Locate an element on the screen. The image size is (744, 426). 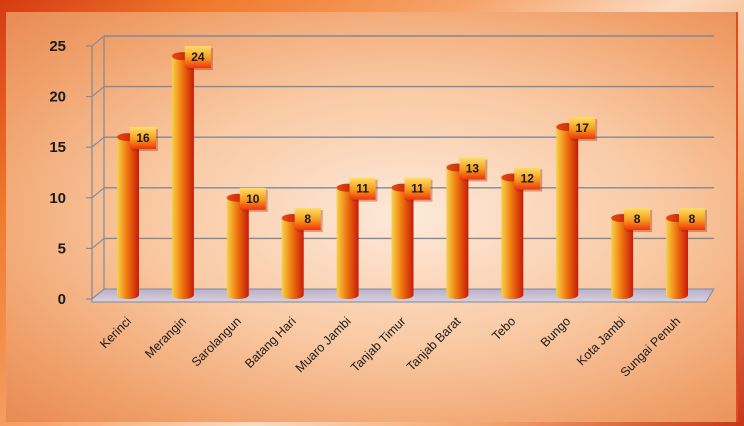
data-label-text: 10 is located at coordinates (253, 199).